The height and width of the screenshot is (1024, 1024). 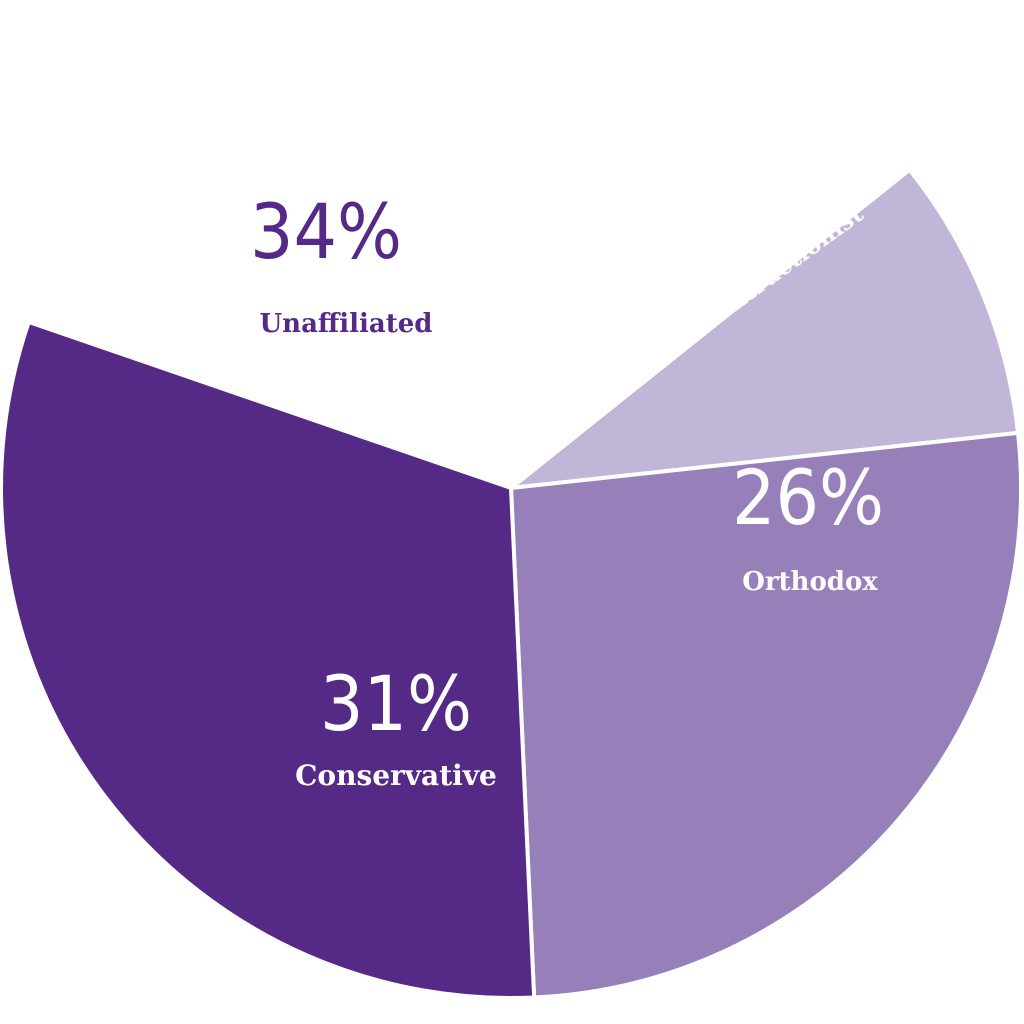 What do you see at coordinates (677, 183) in the screenshot?
I see `slice-value-label: 9%` at bounding box center [677, 183].